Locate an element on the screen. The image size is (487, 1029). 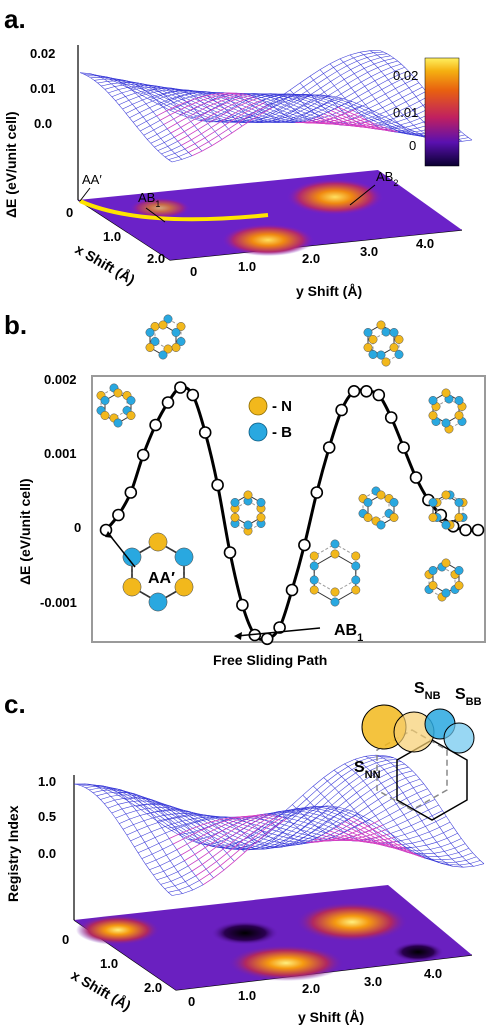
panel-b-y-ticks: 0.002 0.001 0 -0.001 is located at coordinates (60, 491).